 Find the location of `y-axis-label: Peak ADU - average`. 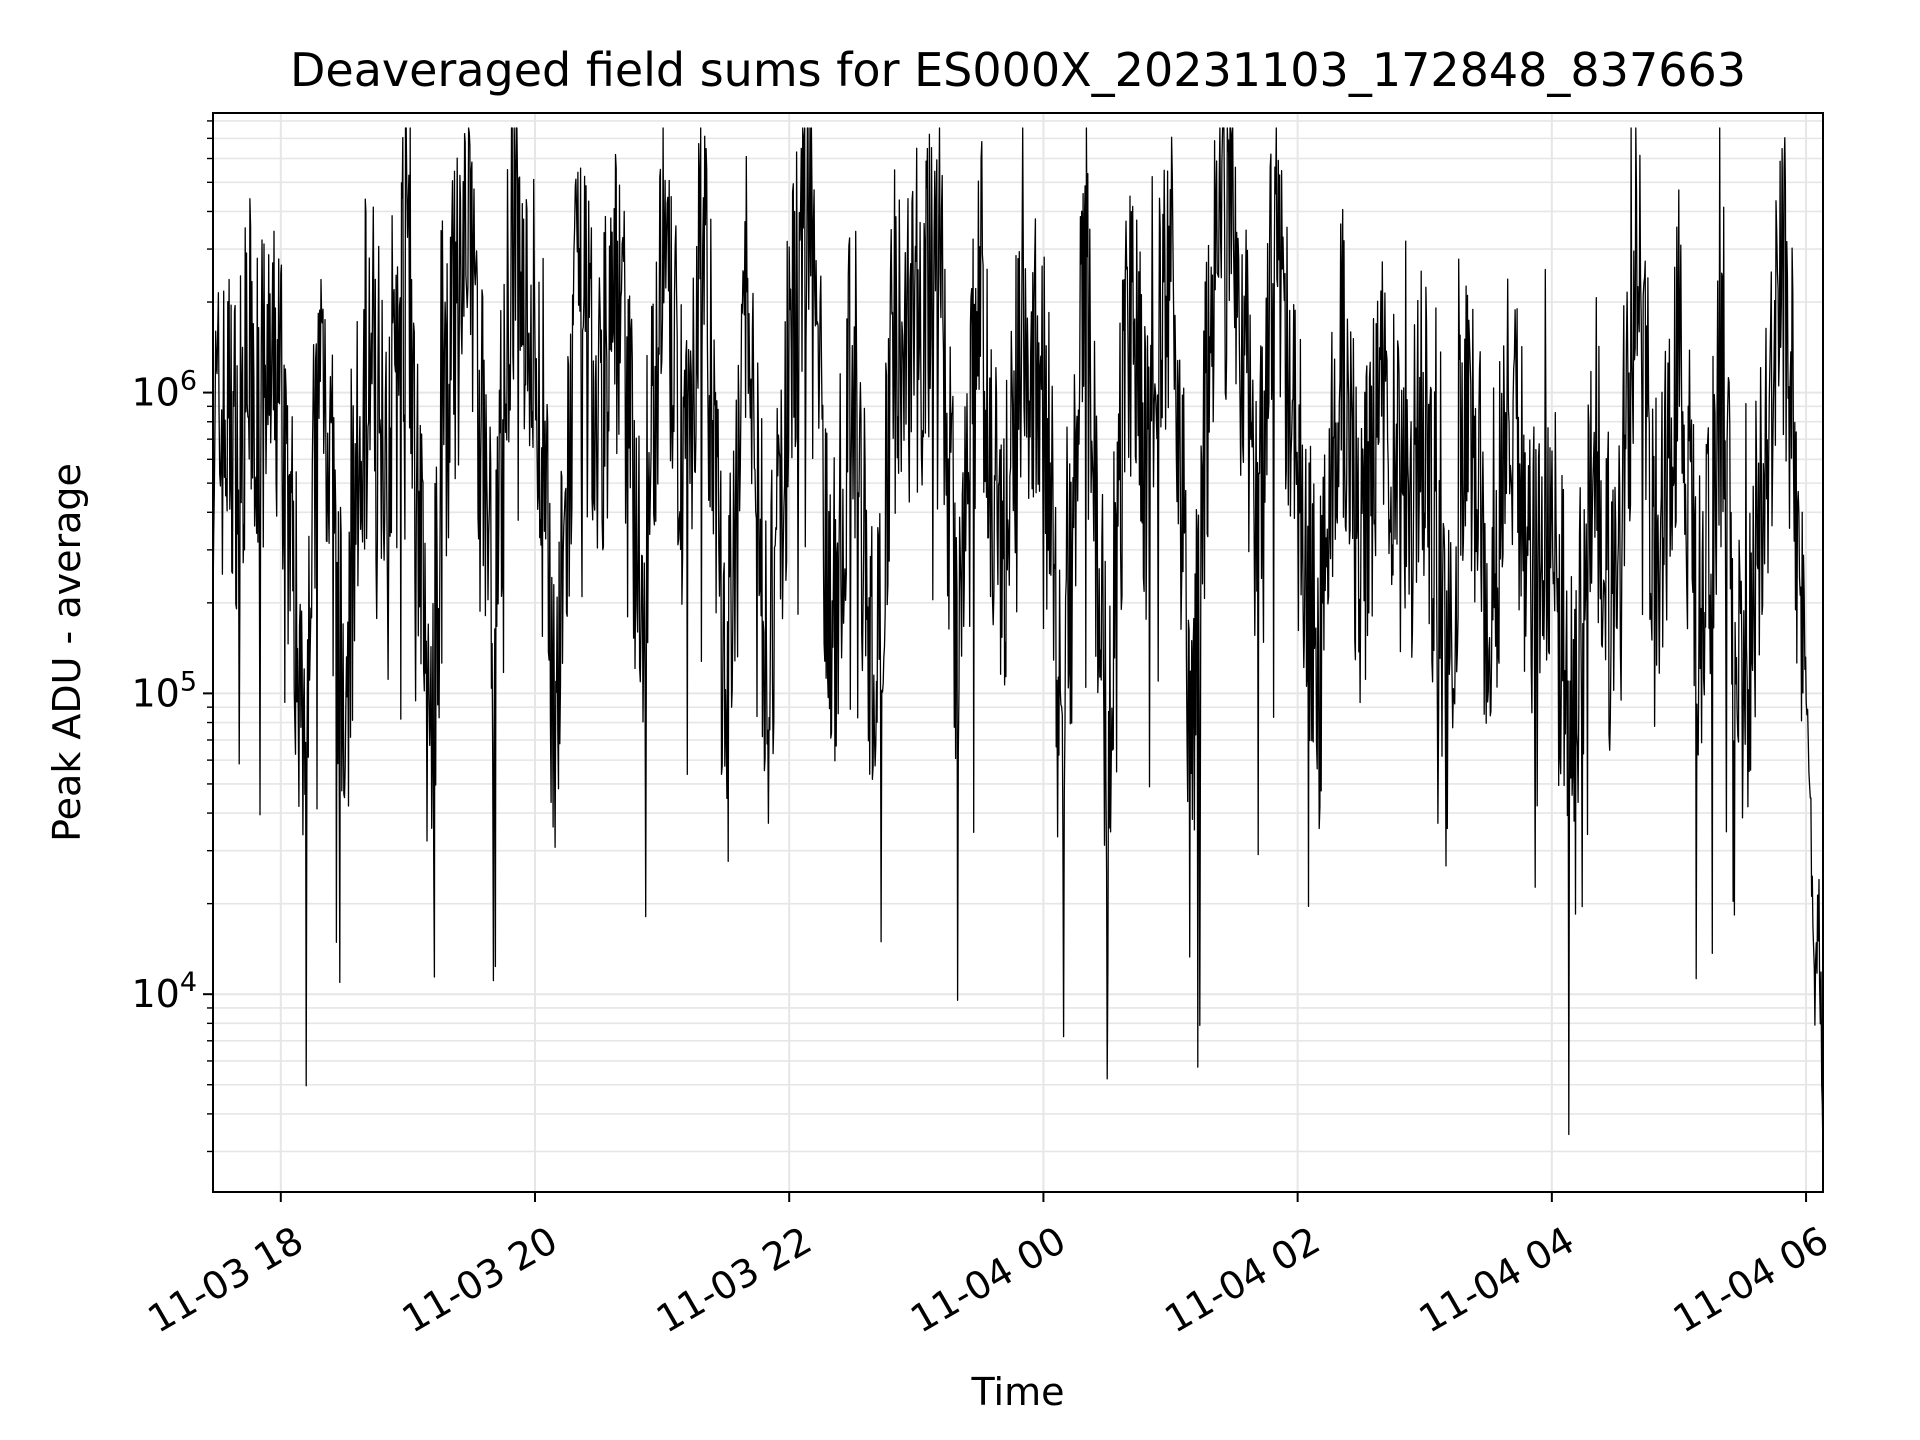

y-axis-label: Peak ADU - average is located at coordinates (67, 652).